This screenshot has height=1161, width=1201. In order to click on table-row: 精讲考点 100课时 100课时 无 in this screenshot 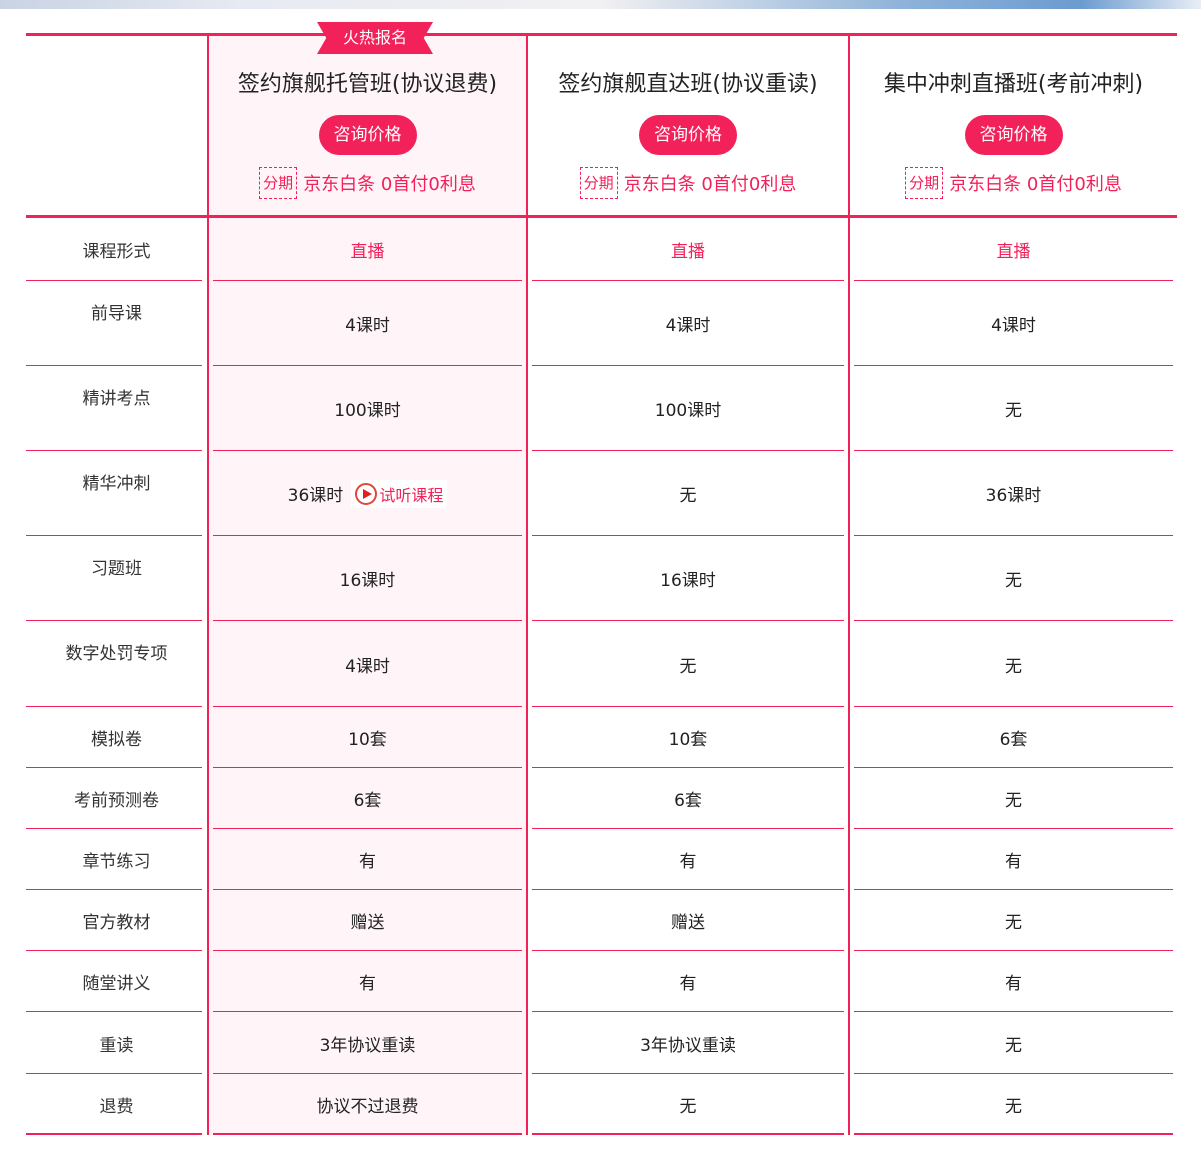, I will do `click(601, 408)`.